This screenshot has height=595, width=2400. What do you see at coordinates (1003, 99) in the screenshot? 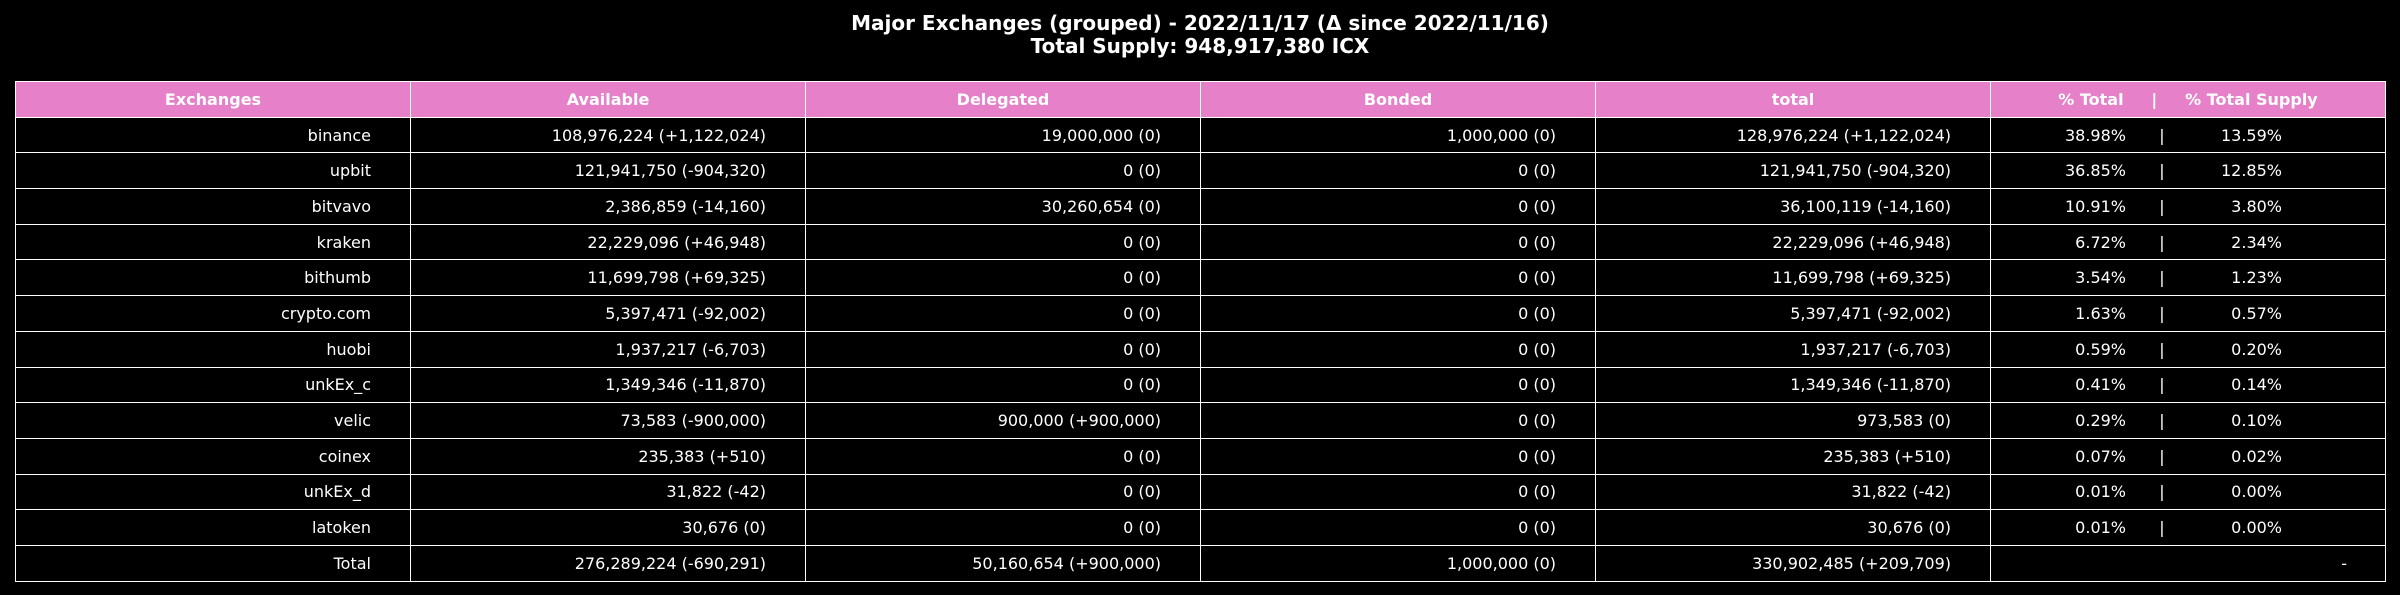
I see `column-header: Delegated` at bounding box center [1003, 99].